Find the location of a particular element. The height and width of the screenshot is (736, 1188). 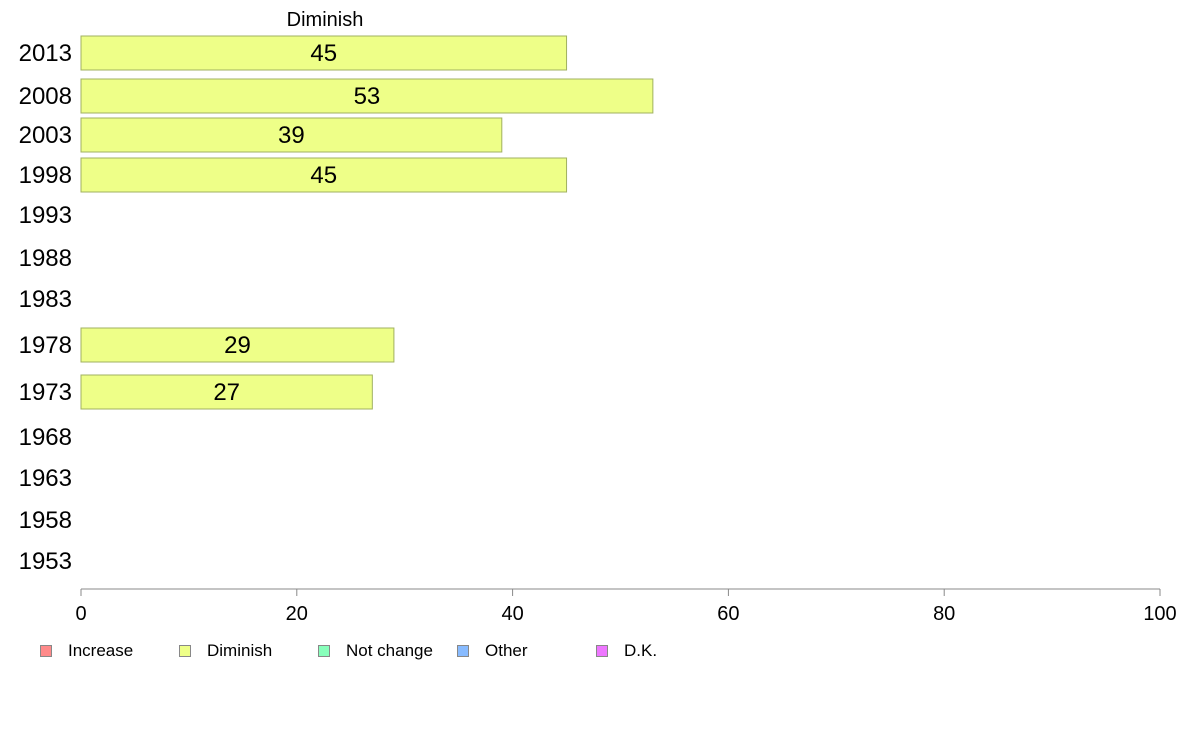

legend-swatch-not-change is located at coordinates (324, 651).